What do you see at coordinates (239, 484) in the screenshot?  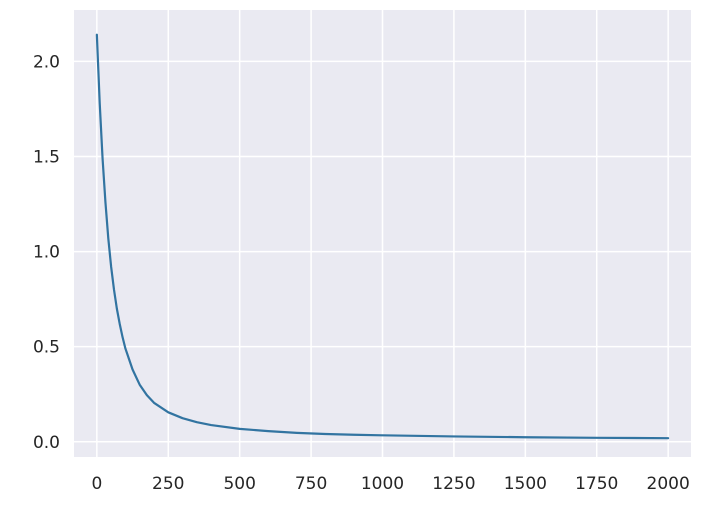 I see `x-tick-label: 500` at bounding box center [239, 484].